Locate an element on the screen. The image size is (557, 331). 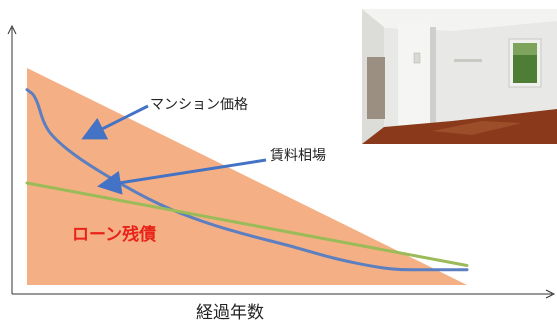
photo-floor-sheen is located at coordinates (477, 128).